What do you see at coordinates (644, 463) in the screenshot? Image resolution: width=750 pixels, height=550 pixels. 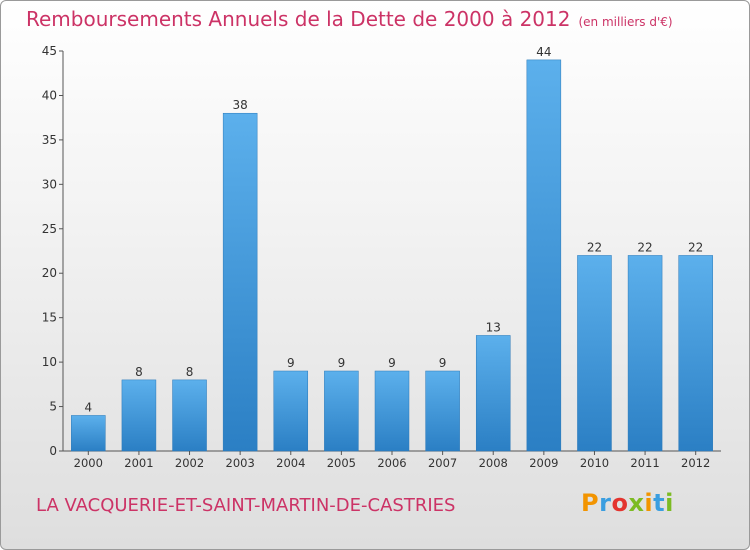 I see `x-tick-label: 2011` at bounding box center [644, 463].